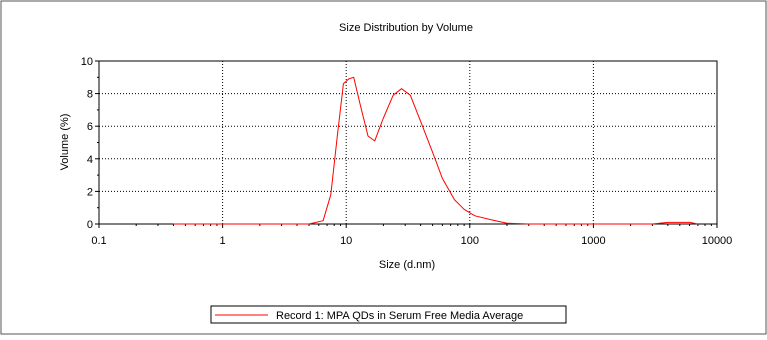 The height and width of the screenshot is (340, 767). Describe the element at coordinates (90, 95) in the screenshot. I see `y-tick-label: 8` at that location.